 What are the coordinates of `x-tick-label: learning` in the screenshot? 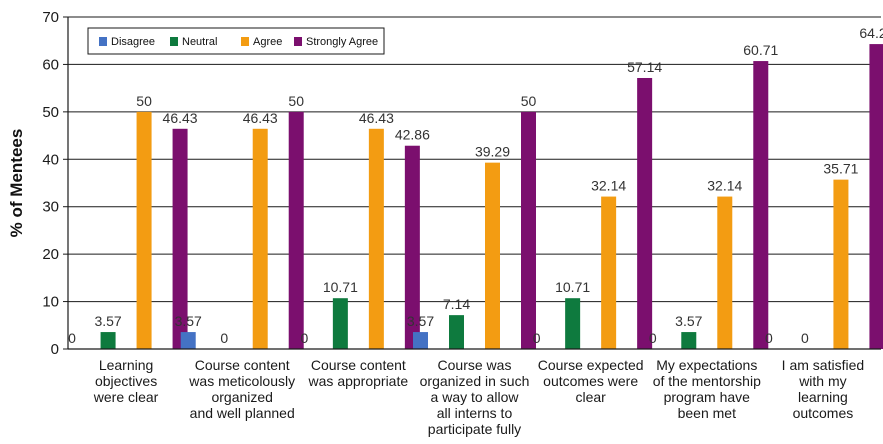 It's located at (823, 397).